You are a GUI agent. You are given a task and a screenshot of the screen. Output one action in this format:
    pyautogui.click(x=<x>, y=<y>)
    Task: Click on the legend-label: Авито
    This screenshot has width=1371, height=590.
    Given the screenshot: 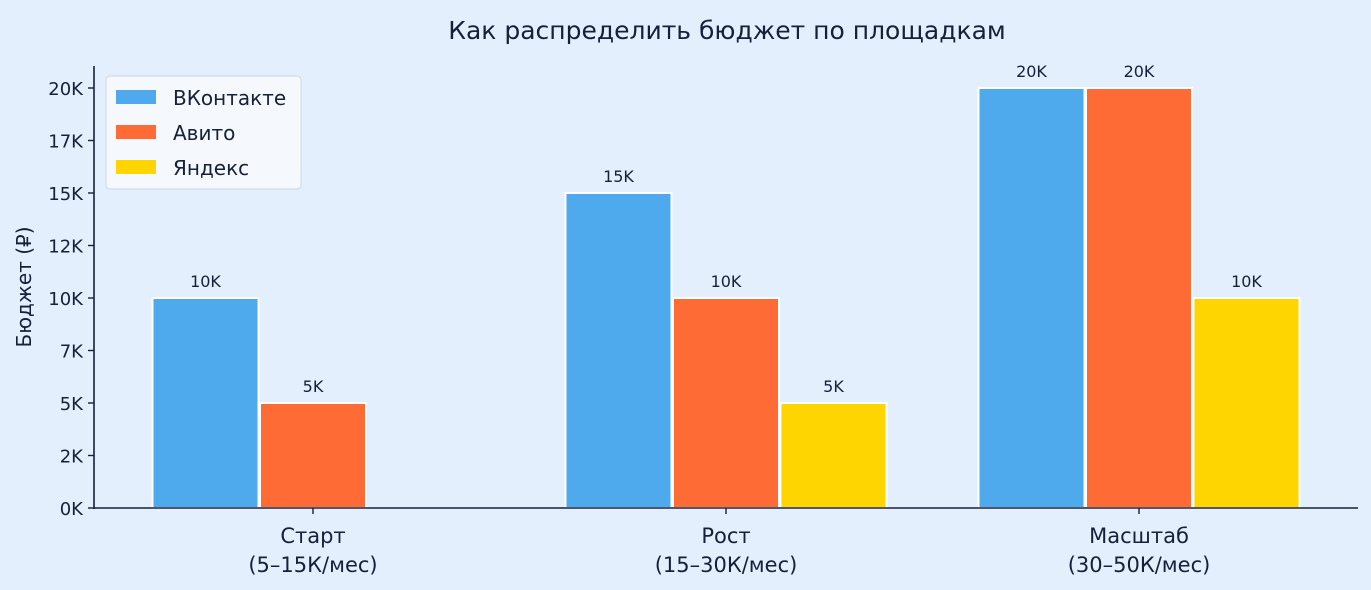 What is the action you would take?
    pyautogui.click(x=204, y=133)
    